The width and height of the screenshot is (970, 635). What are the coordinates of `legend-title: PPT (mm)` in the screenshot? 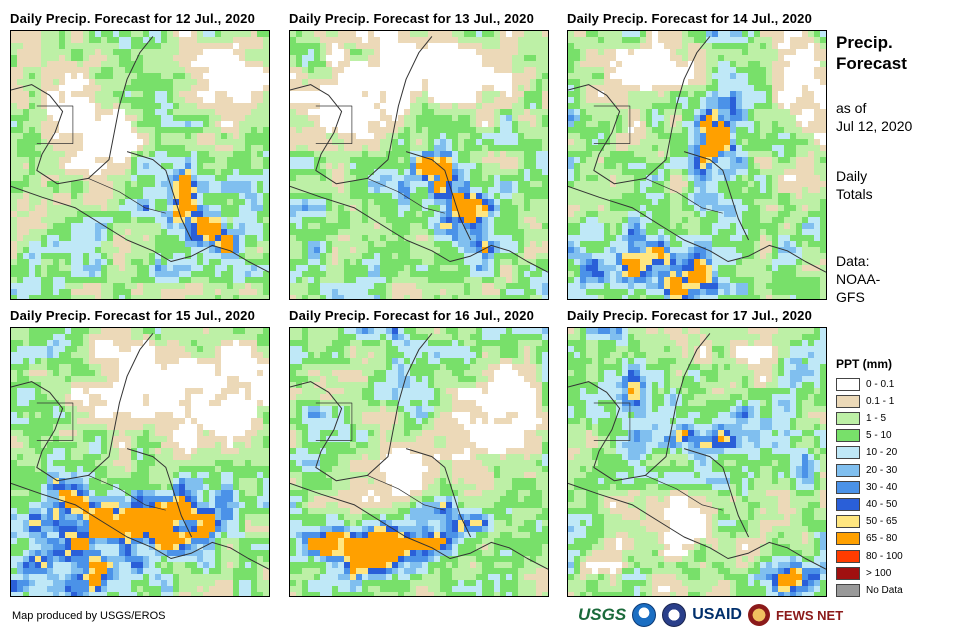 It's located at (864, 364).